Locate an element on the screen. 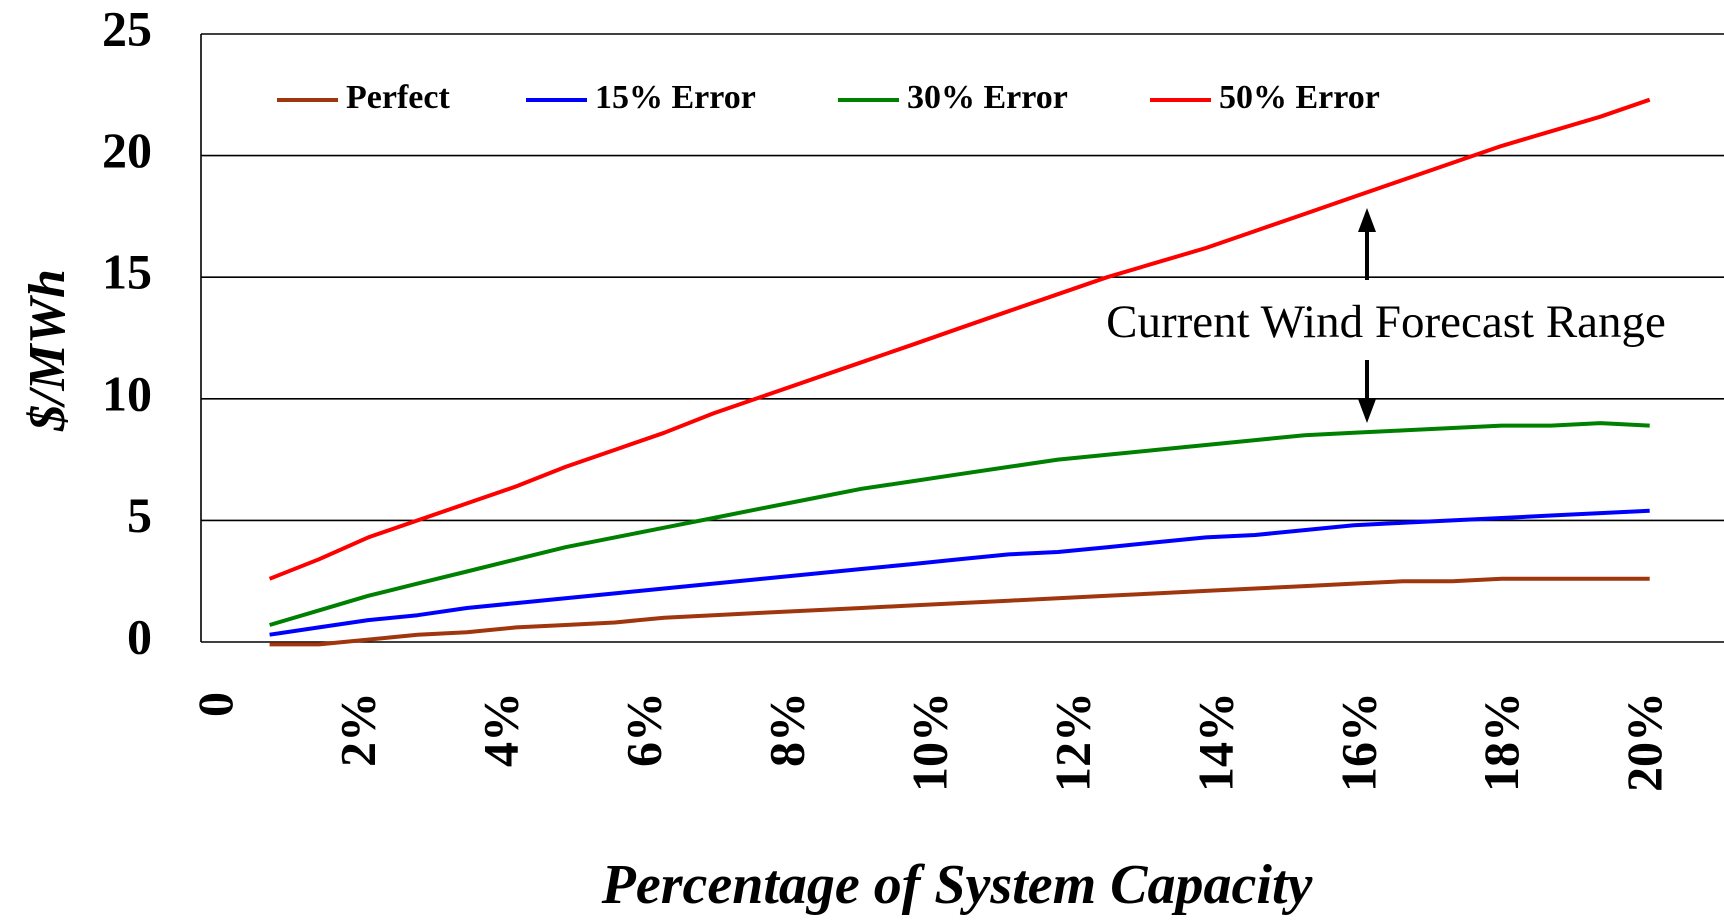 The image size is (1724, 923). y-tick-label: 25 is located at coordinates (127, 28).